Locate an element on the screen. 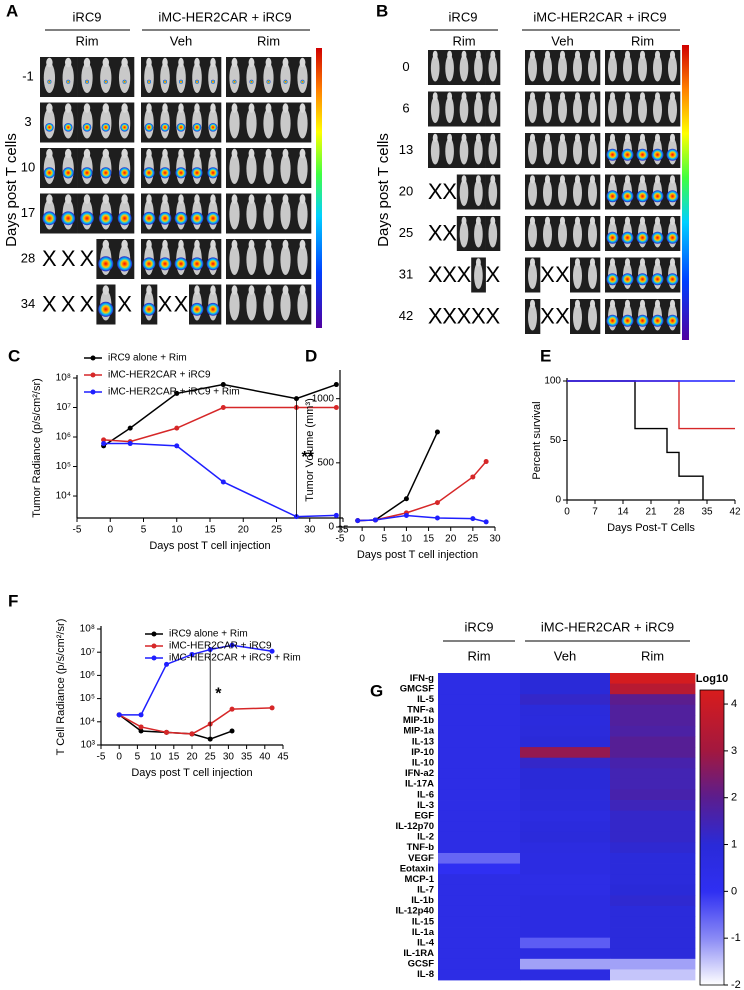 The width and height of the screenshot is (744, 990). group-header: iRC9 is located at coordinates (479, 626).